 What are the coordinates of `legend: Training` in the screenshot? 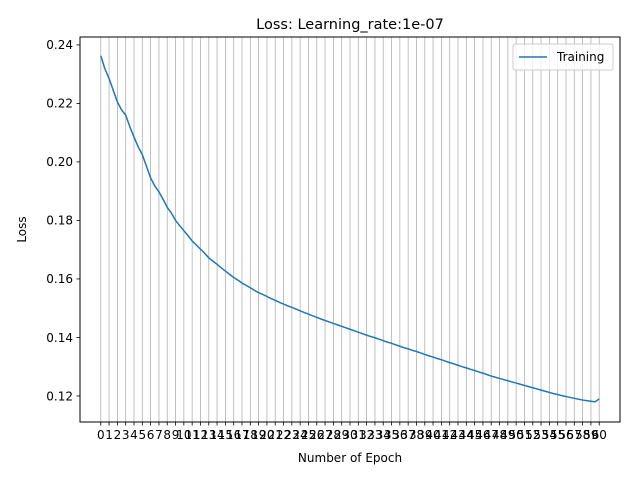 It's located at (563, 57).